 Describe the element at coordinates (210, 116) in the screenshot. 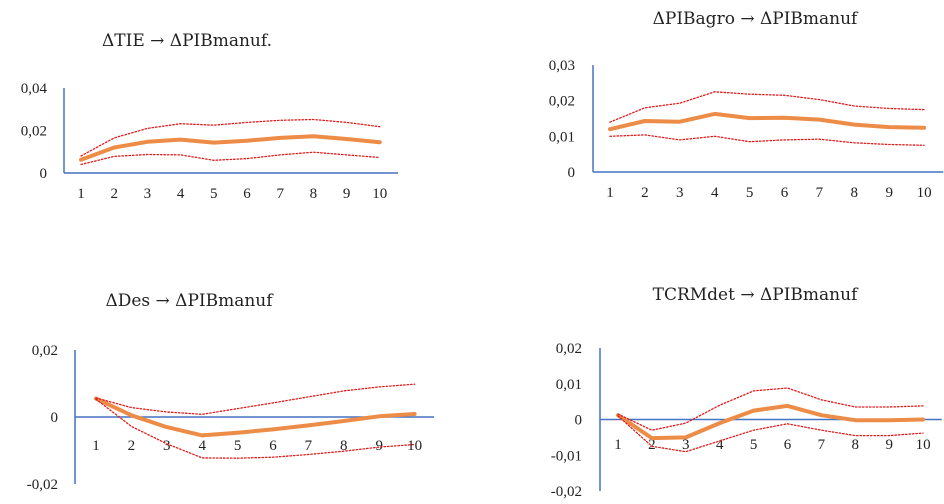

I see `chart-panel-1: ΔTIE → ΔPIBmanuf. 0 0,02 0,04 1 2 3 4 5 6 7 8 9 10` at that location.